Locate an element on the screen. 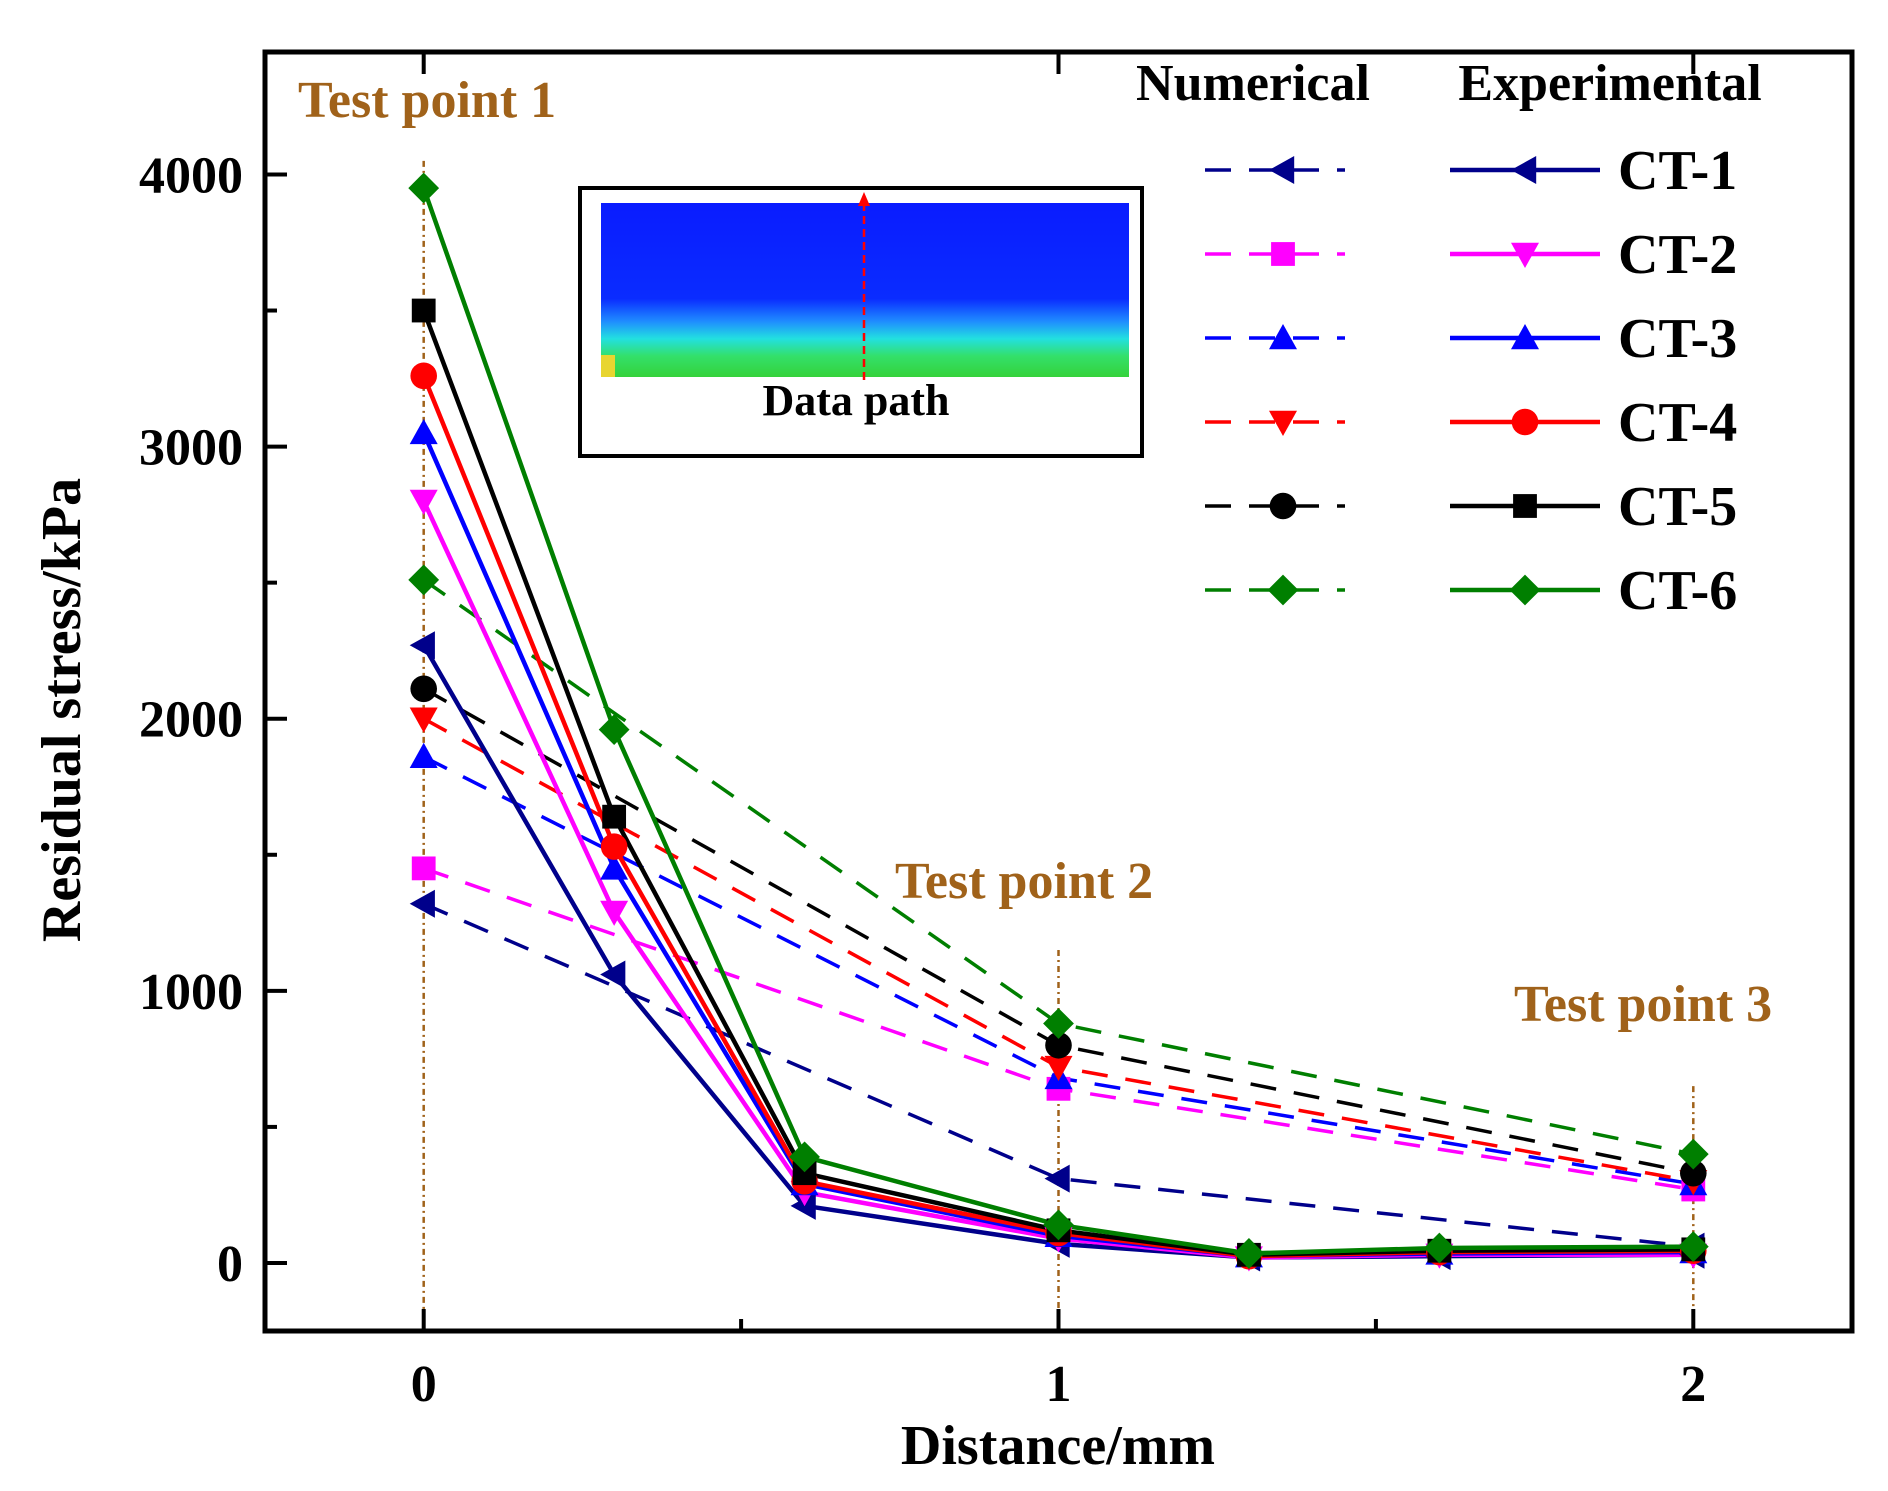  data-path-arrowhead is located at coordinates (864, 199).